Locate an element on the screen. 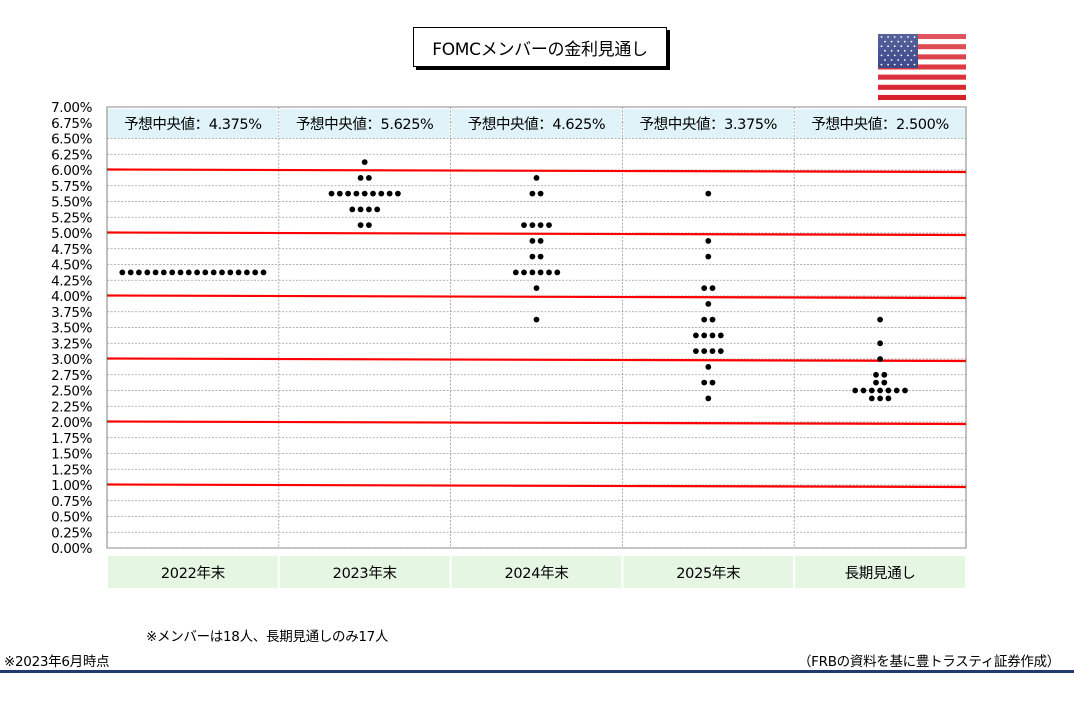 The image size is (1074, 707). x-category-label: 2025年末 is located at coordinates (708, 573).